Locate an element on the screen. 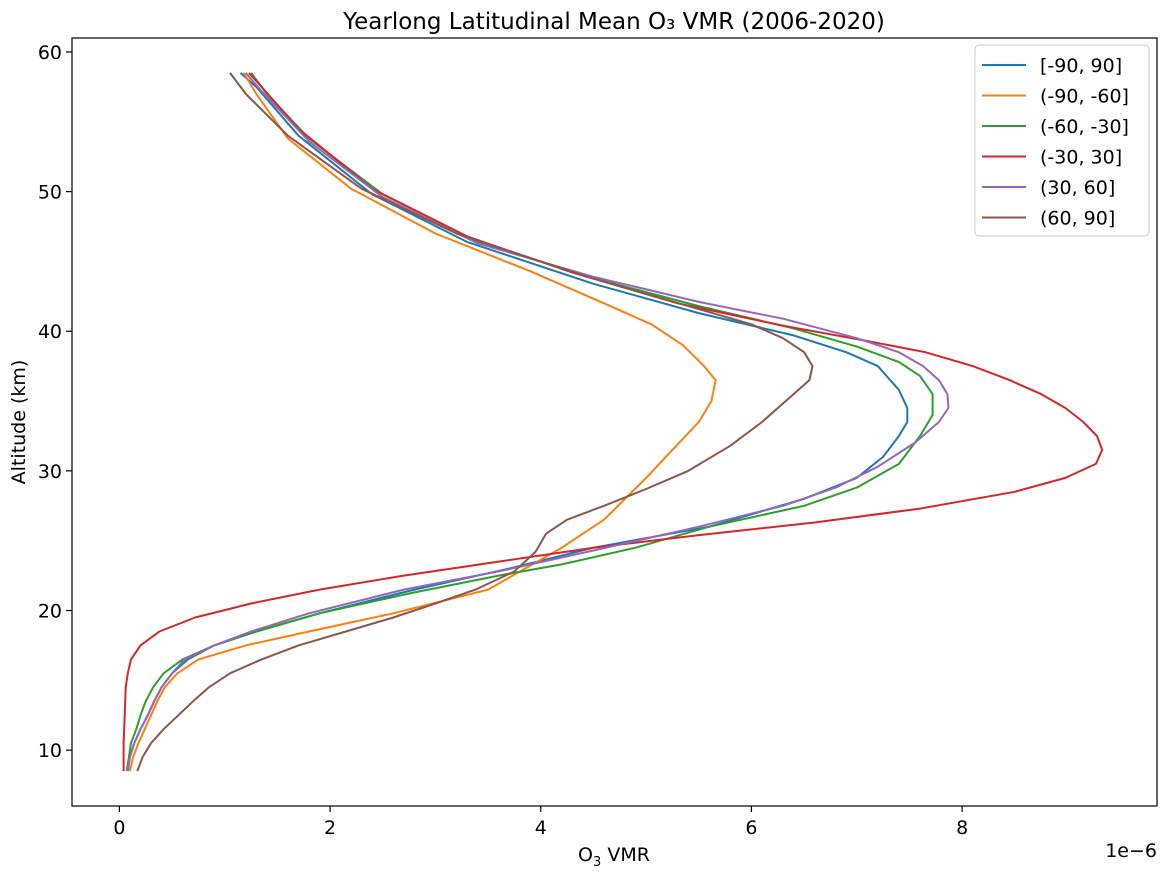 This screenshot has width=1166, height=876. y-tick-label-5: 60 is located at coordinates (50, 53).